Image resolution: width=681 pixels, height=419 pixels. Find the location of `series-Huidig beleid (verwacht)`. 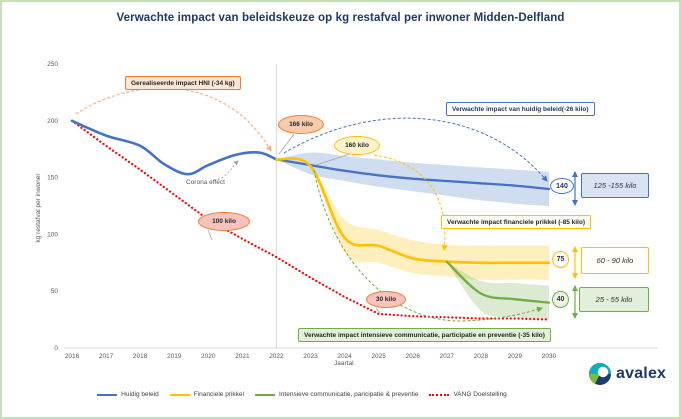

series-Huidig beleid (verwacht) is located at coordinates (413, 174).